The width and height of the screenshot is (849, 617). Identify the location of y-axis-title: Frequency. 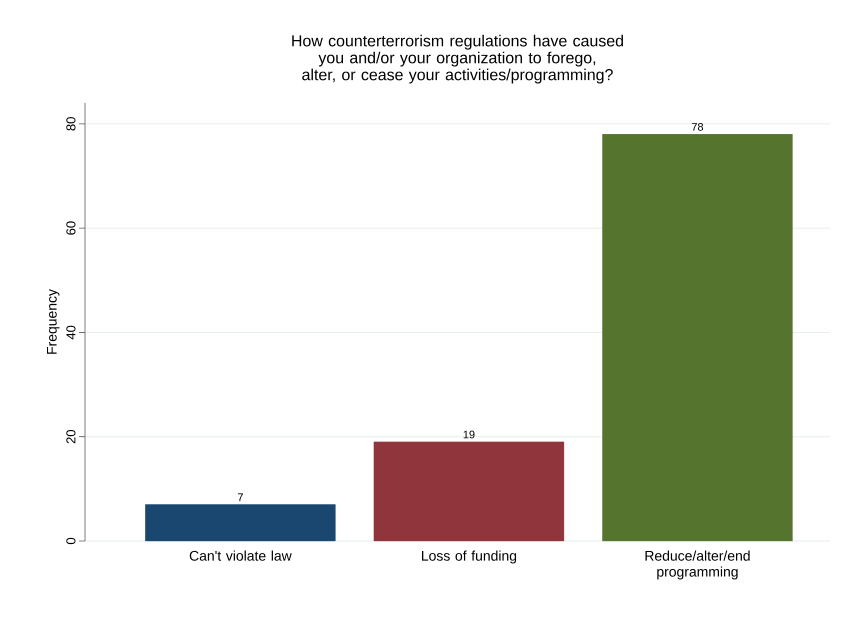
(53, 321).